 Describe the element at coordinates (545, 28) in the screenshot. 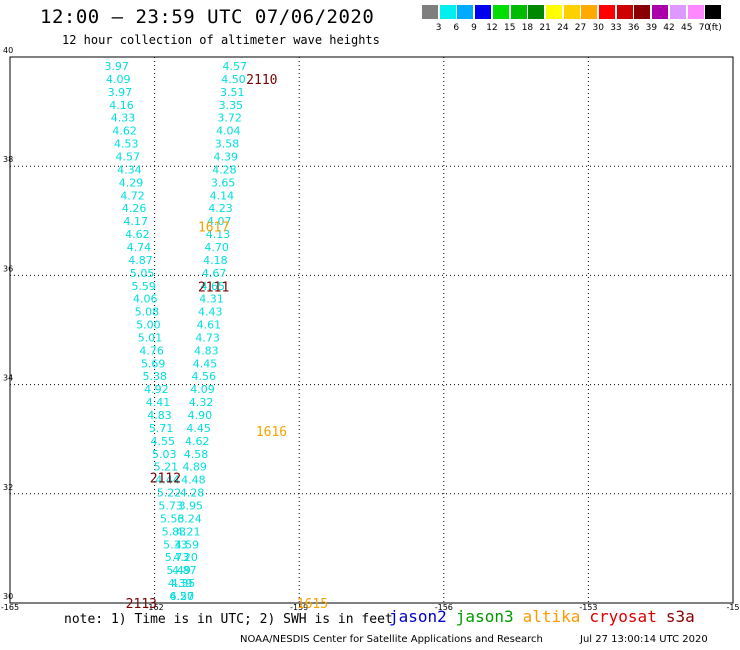

I see `scale-label: 21` at that location.